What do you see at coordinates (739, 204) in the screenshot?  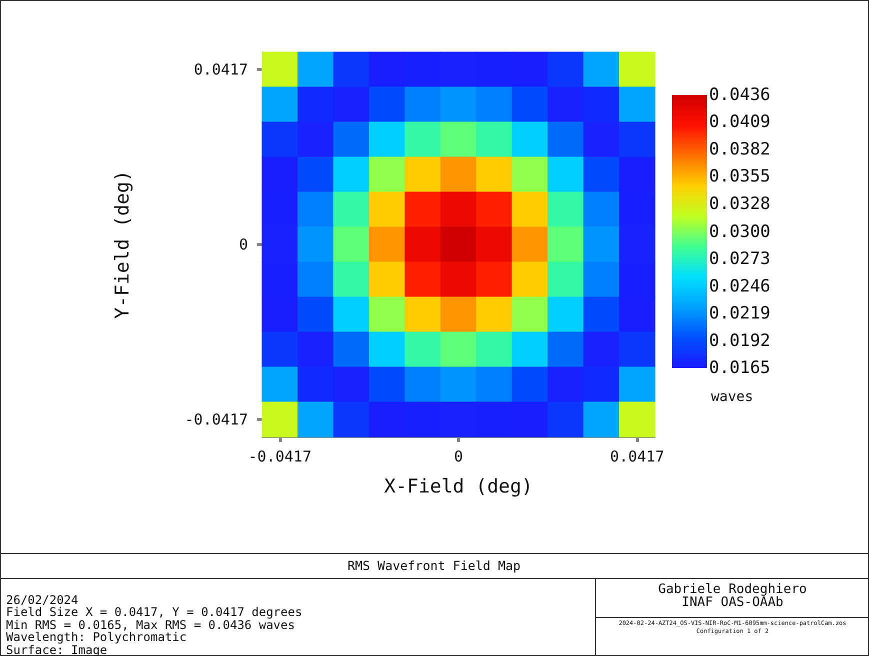 I see `color-bar-label: 0.0328` at bounding box center [739, 204].